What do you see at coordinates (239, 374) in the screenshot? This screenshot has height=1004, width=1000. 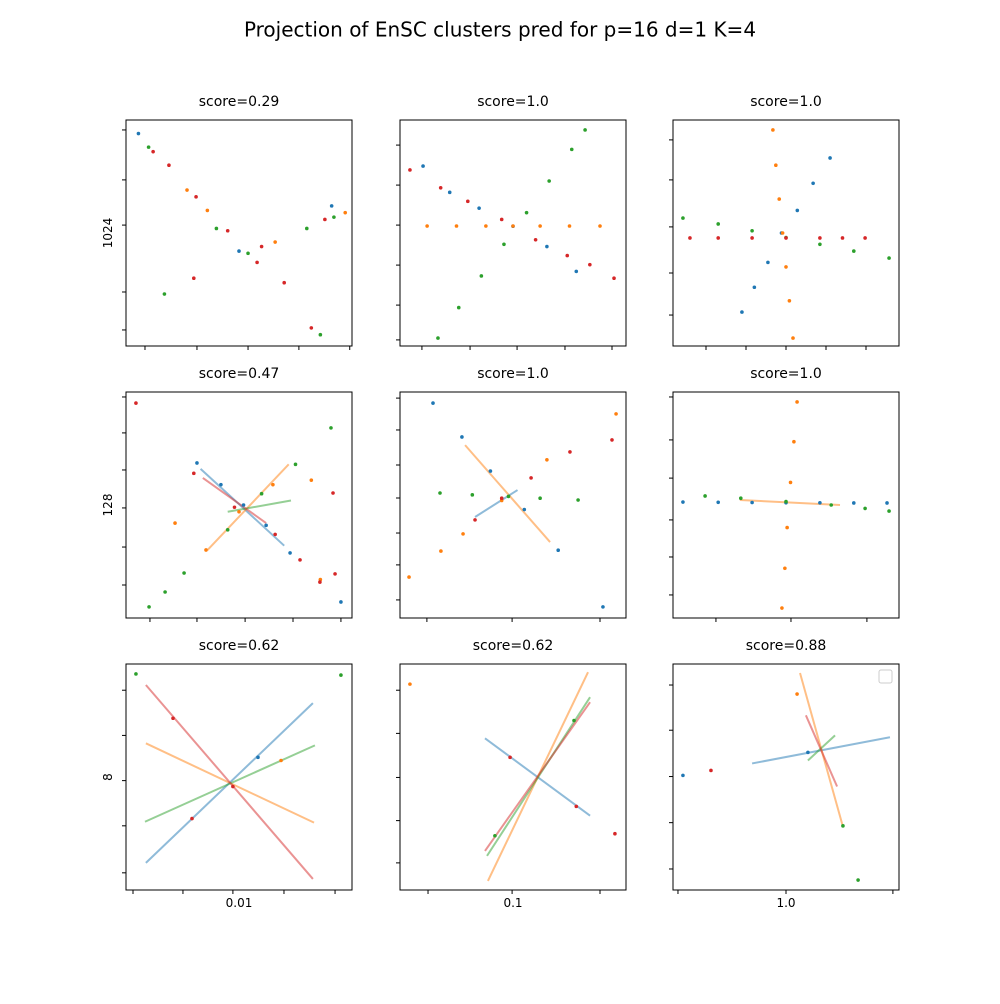 I see `panel-title: score=0.47` at bounding box center [239, 374].